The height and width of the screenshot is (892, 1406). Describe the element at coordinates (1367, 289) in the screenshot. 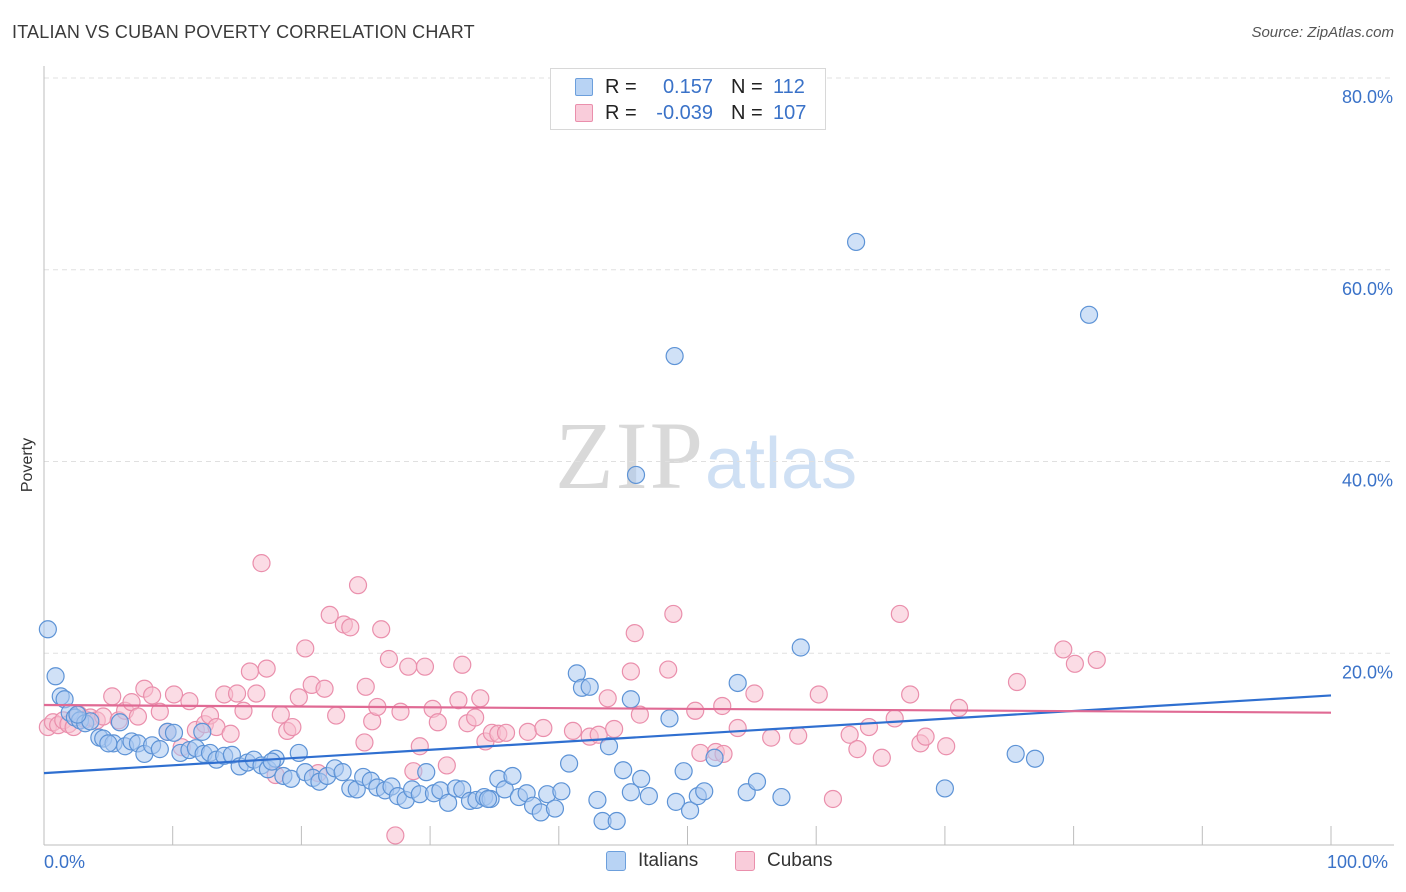

I see `y-tick-label: 60.0%` at that location.